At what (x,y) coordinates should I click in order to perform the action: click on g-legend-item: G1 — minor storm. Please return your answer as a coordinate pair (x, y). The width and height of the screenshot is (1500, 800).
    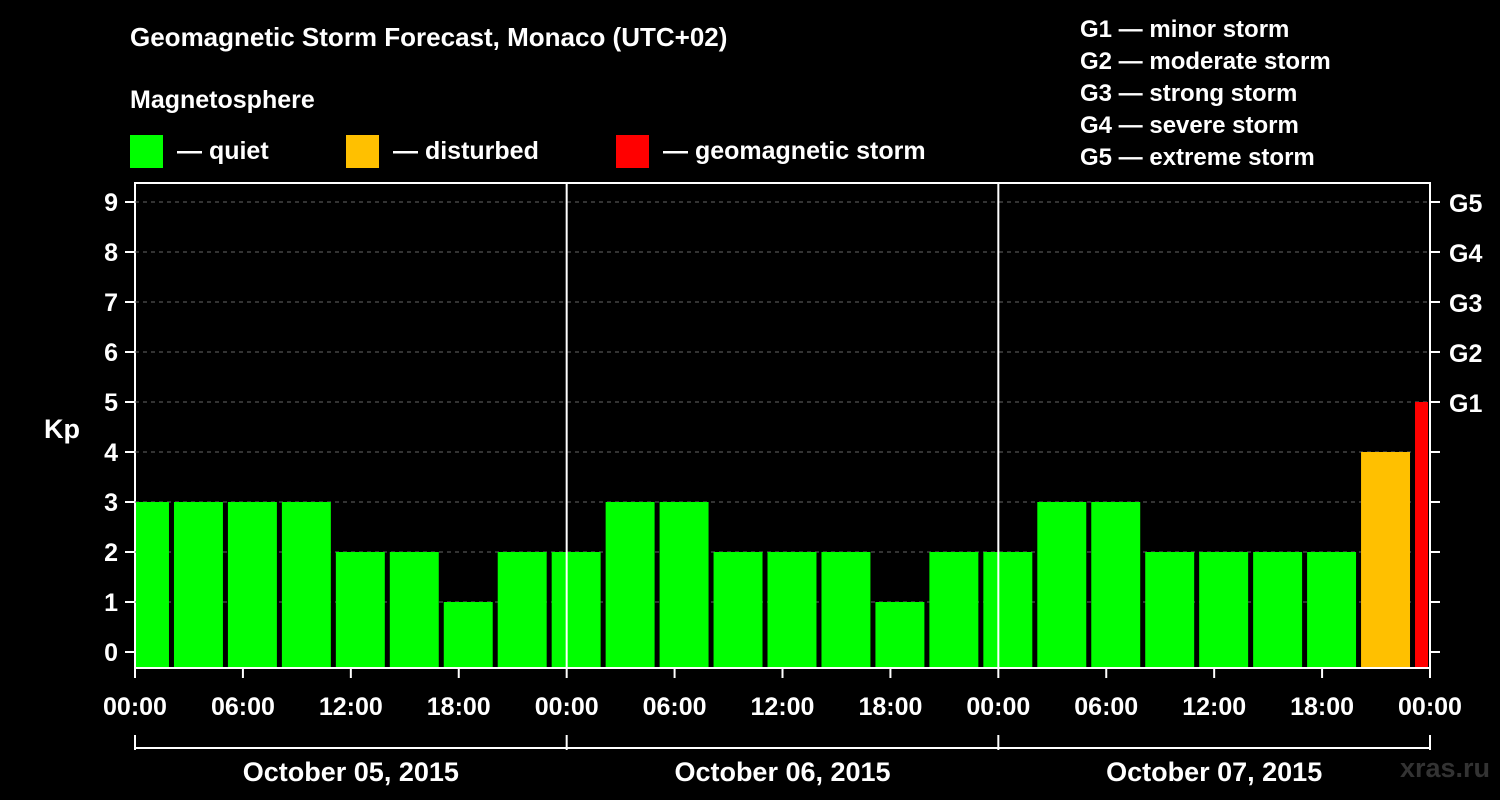
    Looking at the image, I should click on (1185, 29).